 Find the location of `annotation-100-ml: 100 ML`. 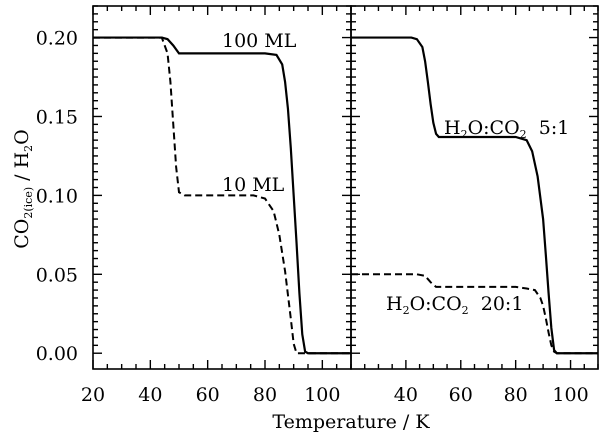

annotation-100-ml: 100 ML is located at coordinates (259, 41).